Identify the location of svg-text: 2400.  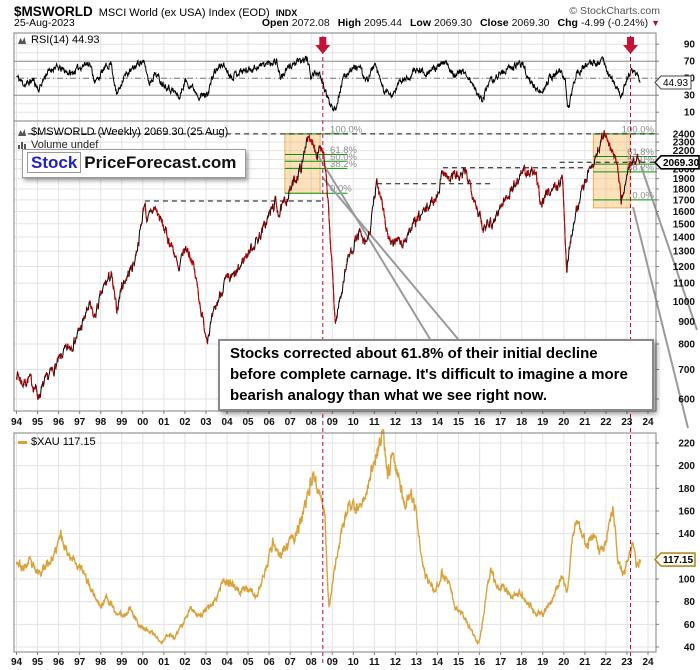
(684, 134).